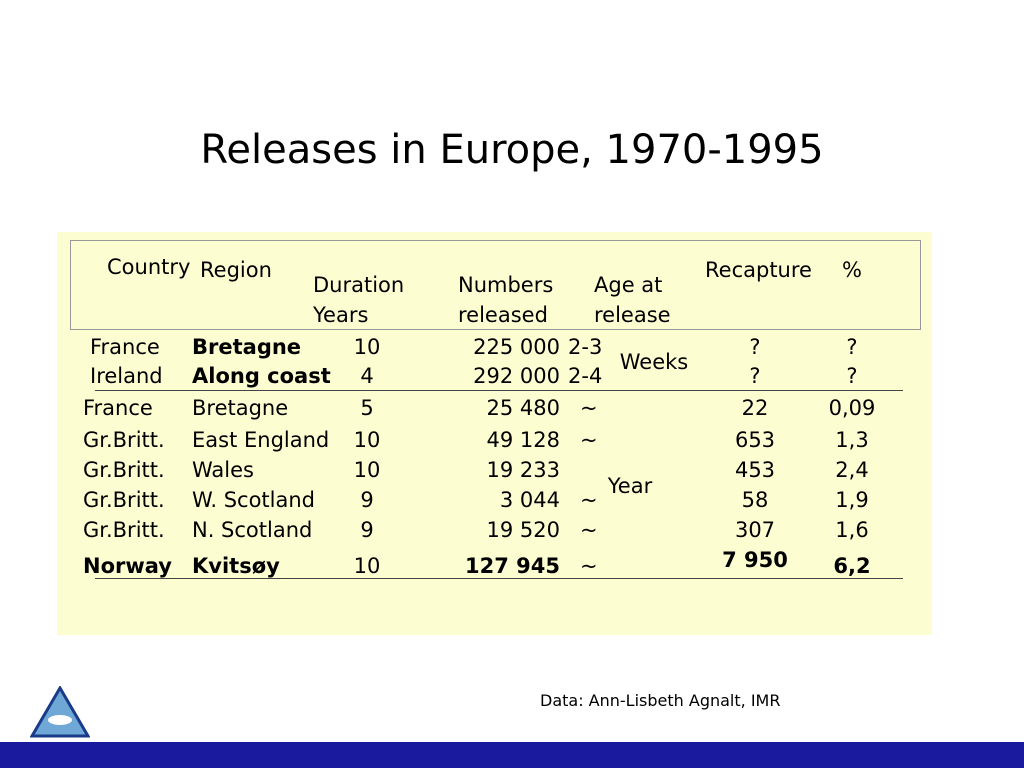 This screenshot has width=1024, height=768. Describe the element at coordinates (755, 560) in the screenshot. I see `recapture-cell: 7 950` at that location.